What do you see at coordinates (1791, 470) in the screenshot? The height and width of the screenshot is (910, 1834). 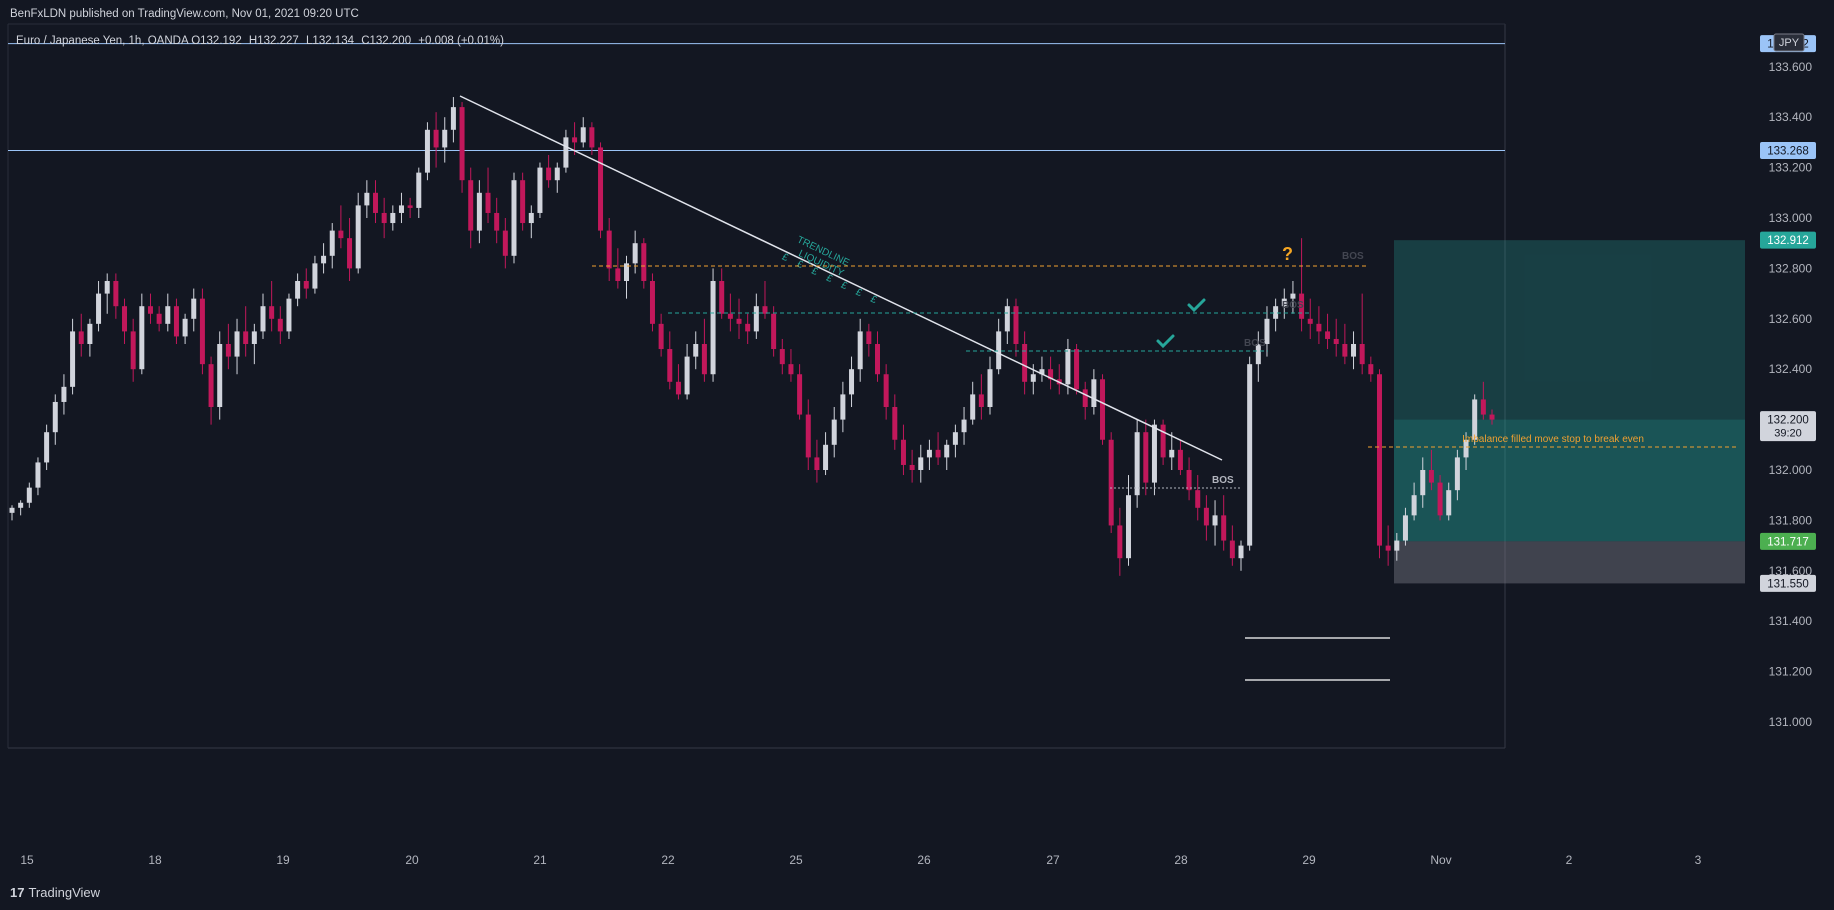 I see `y-tick-label: 132.000` at bounding box center [1791, 470].